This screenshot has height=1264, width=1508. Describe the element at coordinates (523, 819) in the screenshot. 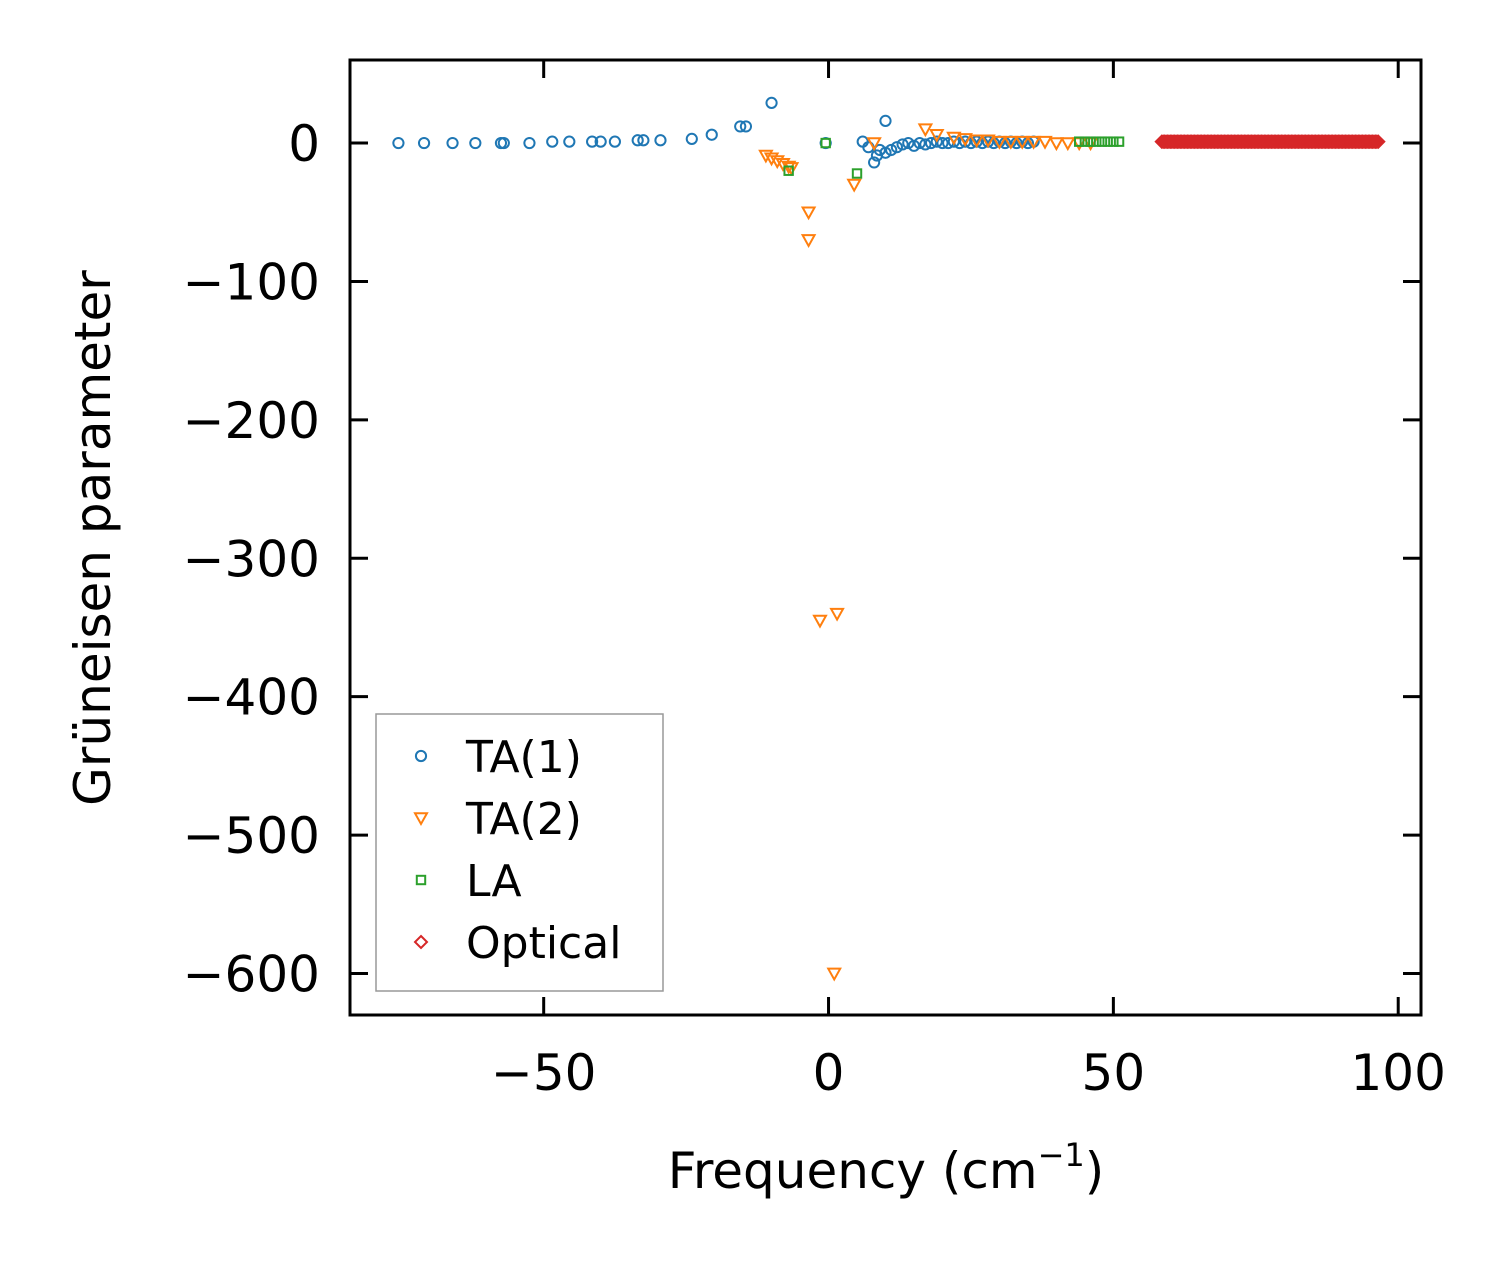

I see `legend-label: TA(2)` at that location.